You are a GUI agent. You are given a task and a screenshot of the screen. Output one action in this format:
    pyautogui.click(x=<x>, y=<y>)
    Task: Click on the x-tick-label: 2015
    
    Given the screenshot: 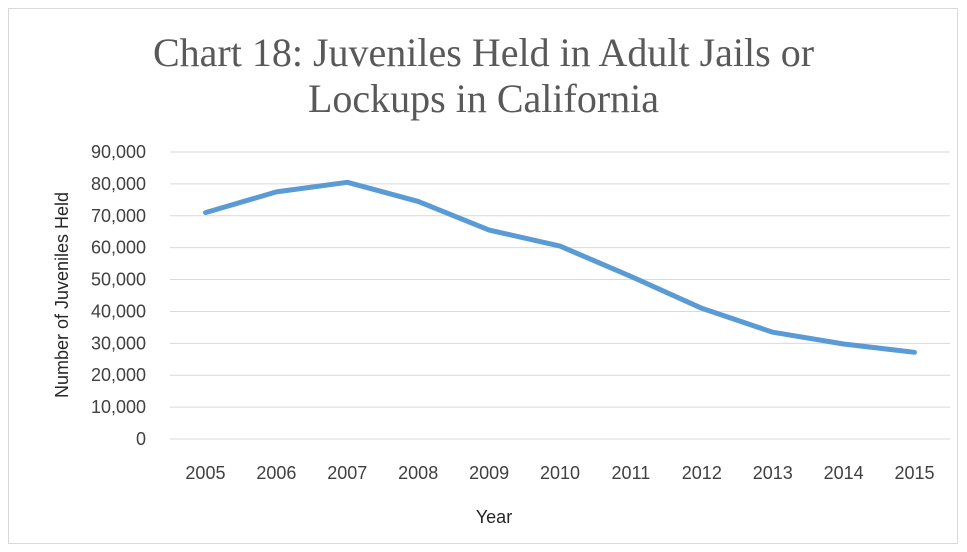 What is the action you would take?
    pyautogui.click(x=915, y=473)
    